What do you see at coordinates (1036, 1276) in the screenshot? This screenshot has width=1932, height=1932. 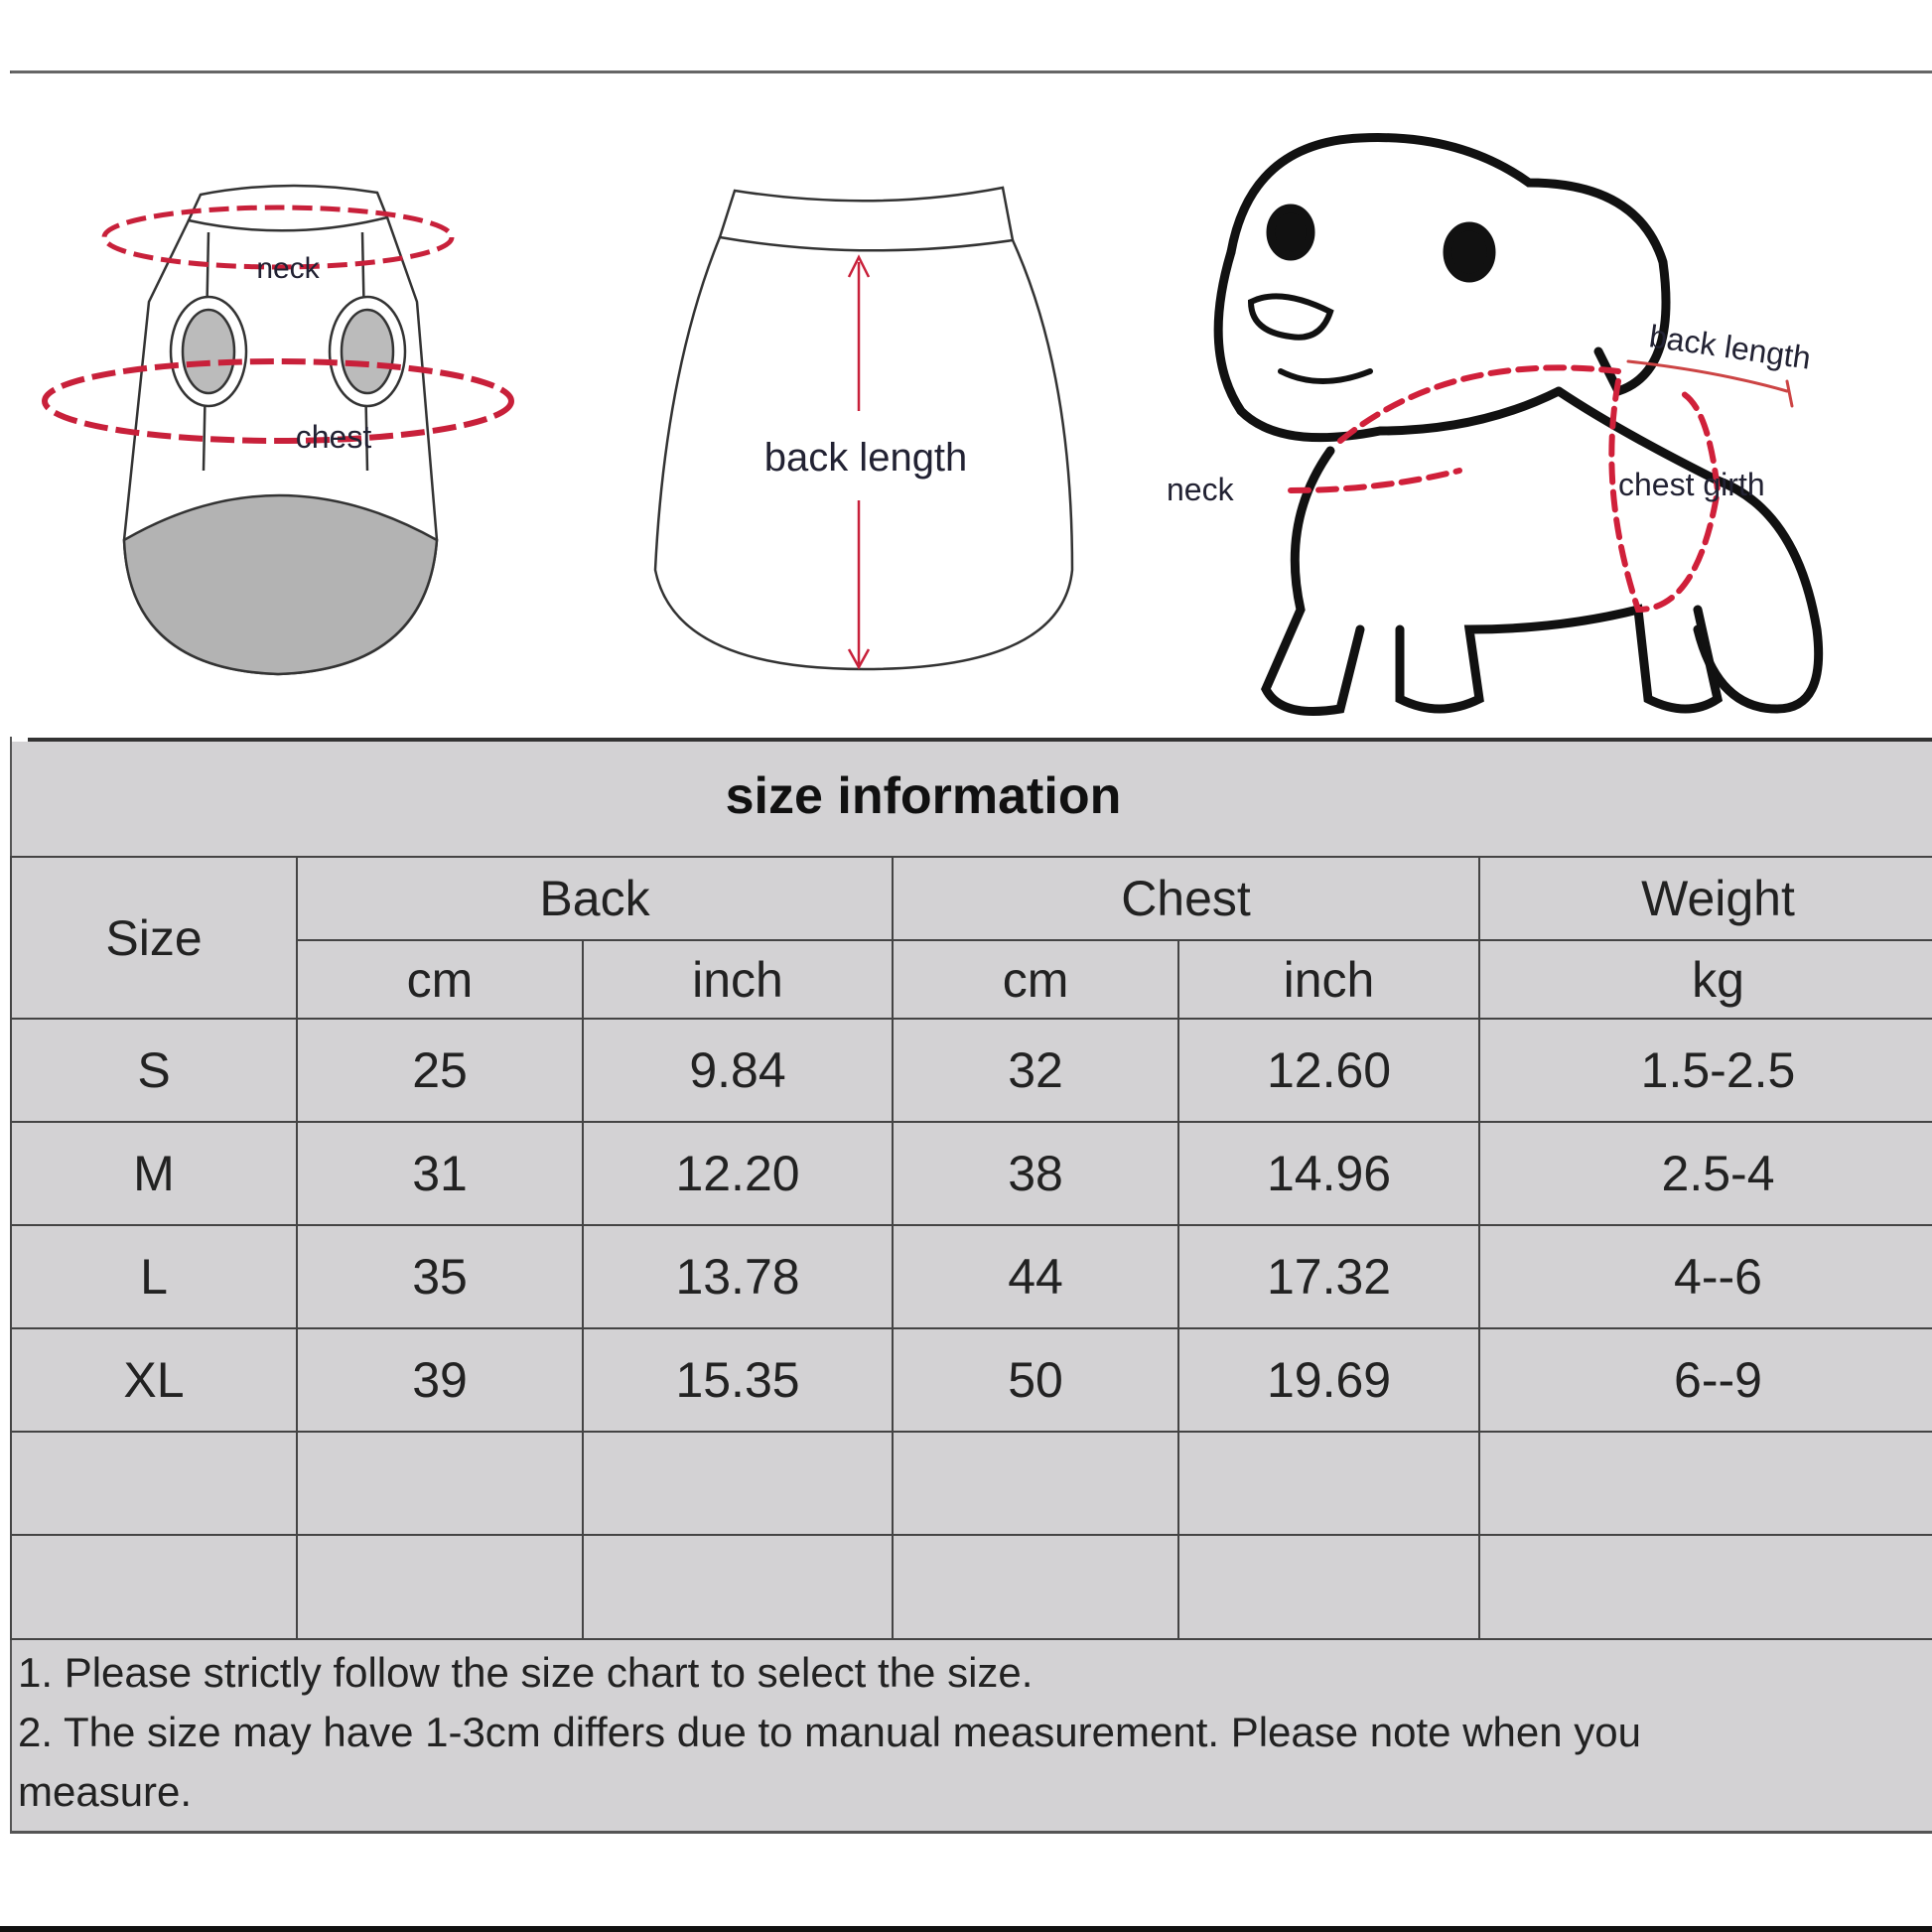 I see `table-cell: 44` at bounding box center [1036, 1276].